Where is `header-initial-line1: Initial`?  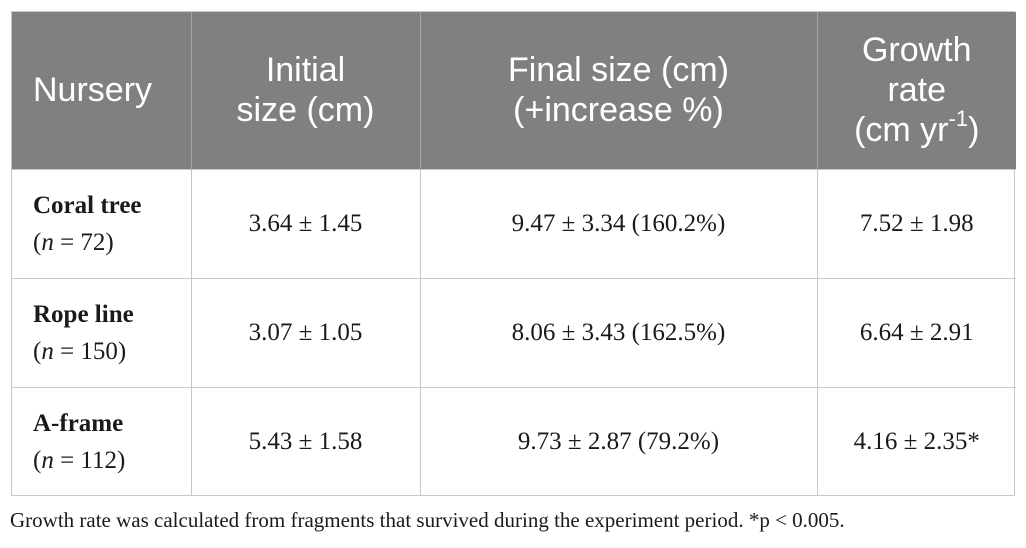 header-initial-line1: Initial is located at coordinates (305, 70).